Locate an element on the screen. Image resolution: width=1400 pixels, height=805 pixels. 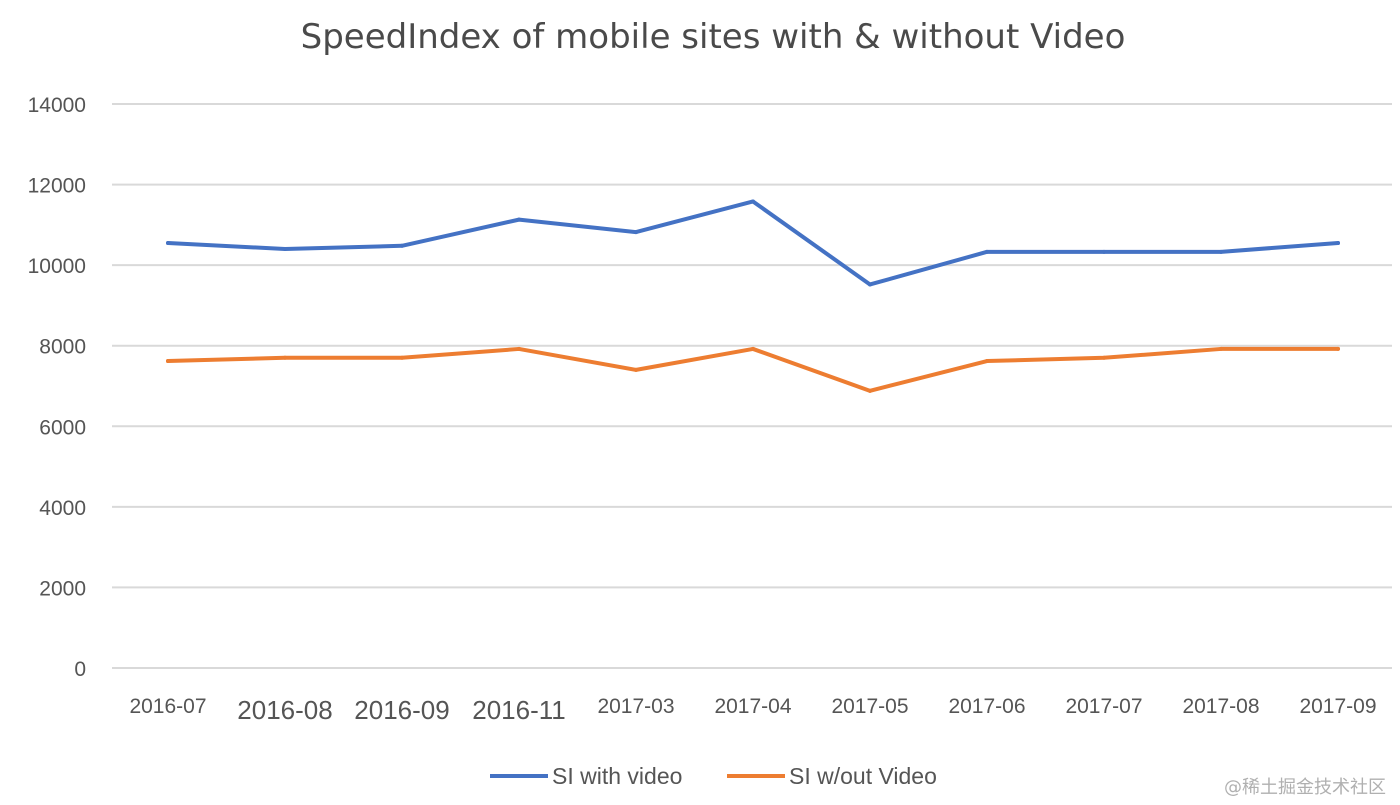
x-tick-label: 2017-05 is located at coordinates (869, 706).